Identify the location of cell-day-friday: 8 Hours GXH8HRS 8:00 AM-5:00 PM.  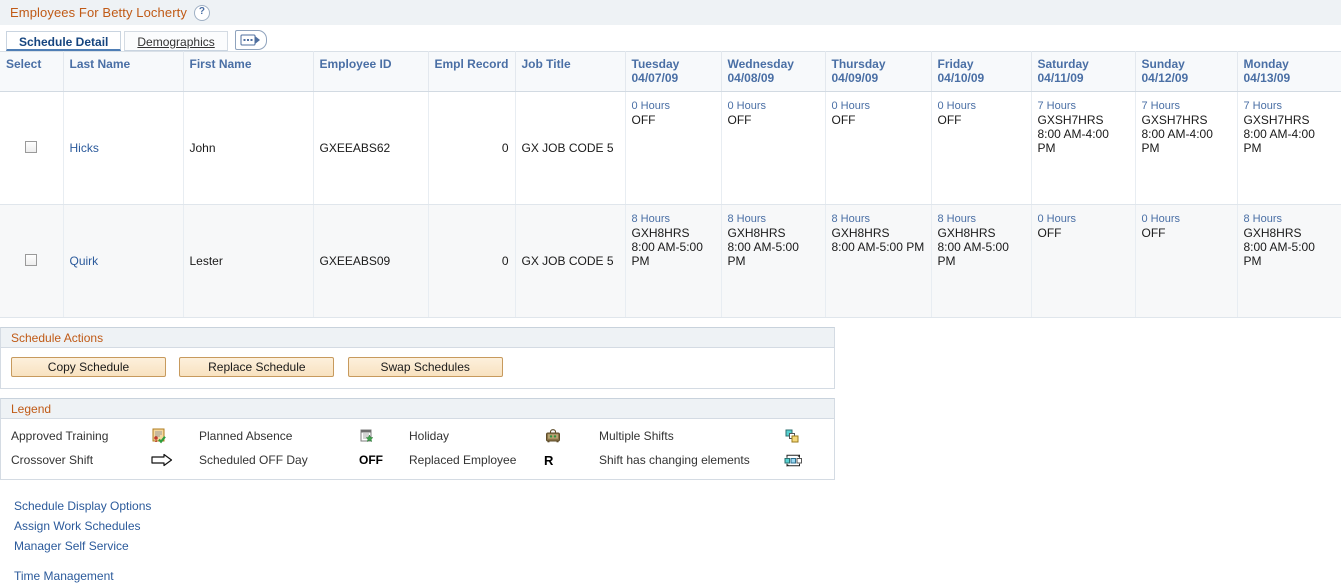
(981, 261).